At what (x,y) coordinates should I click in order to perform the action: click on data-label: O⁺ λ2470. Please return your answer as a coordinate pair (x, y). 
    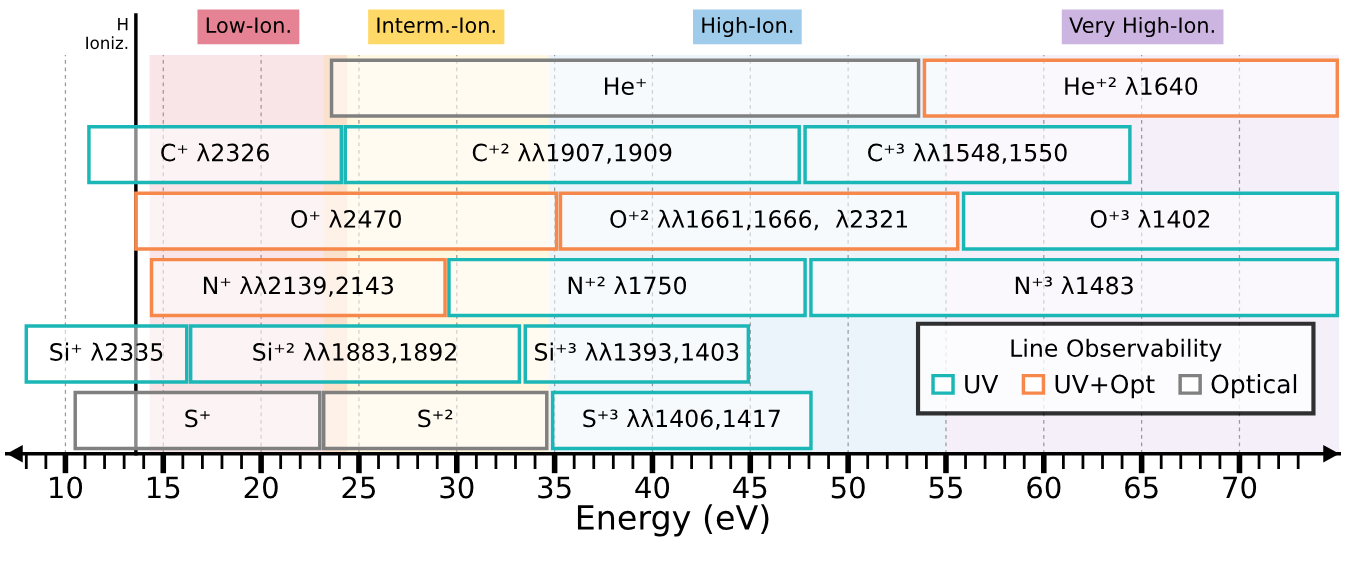
    Looking at the image, I should click on (346, 218).